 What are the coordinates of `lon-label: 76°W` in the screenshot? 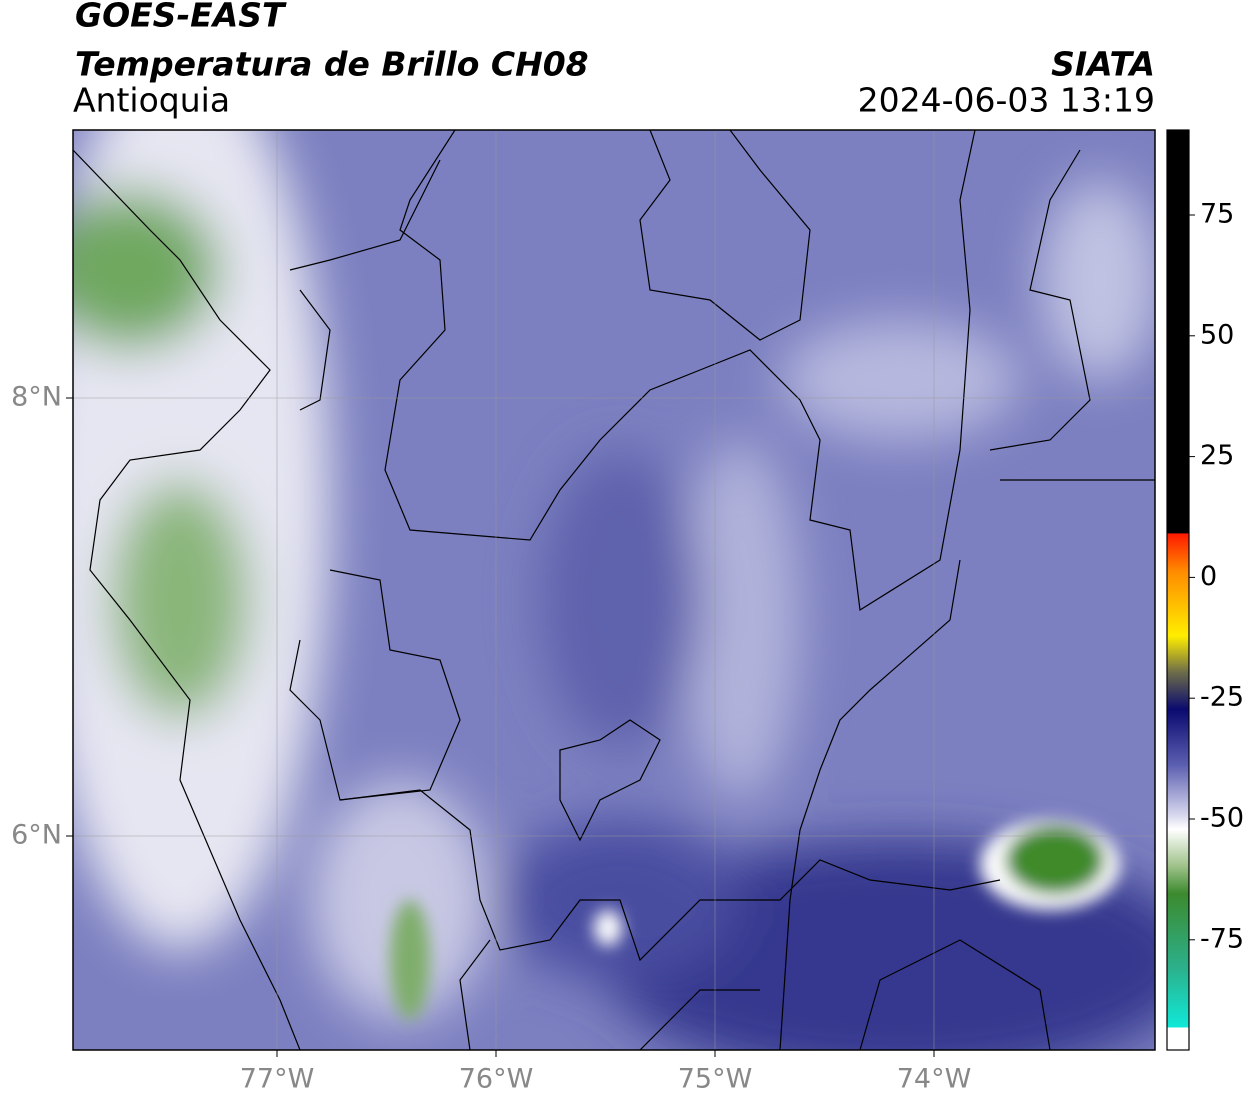 It's located at (496, 1079).